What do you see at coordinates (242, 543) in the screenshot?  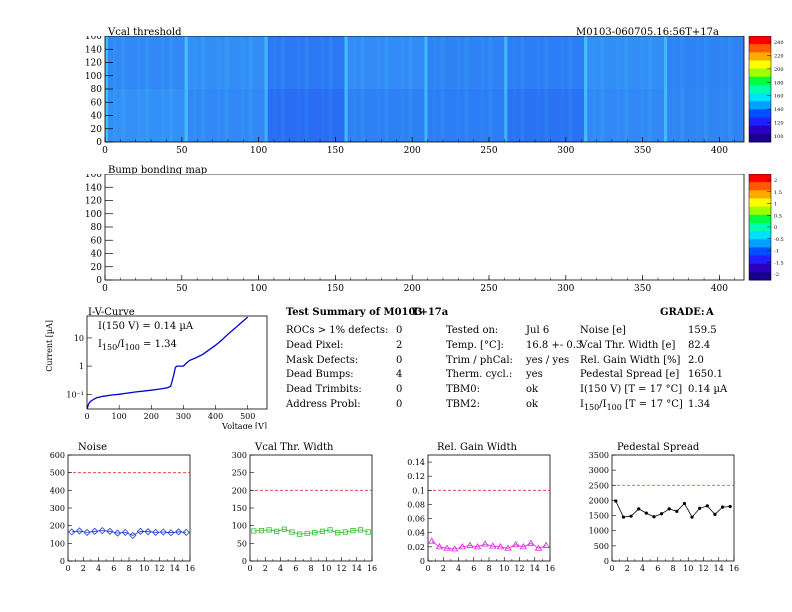 I see `y-tick-label: 50` at bounding box center [242, 543].